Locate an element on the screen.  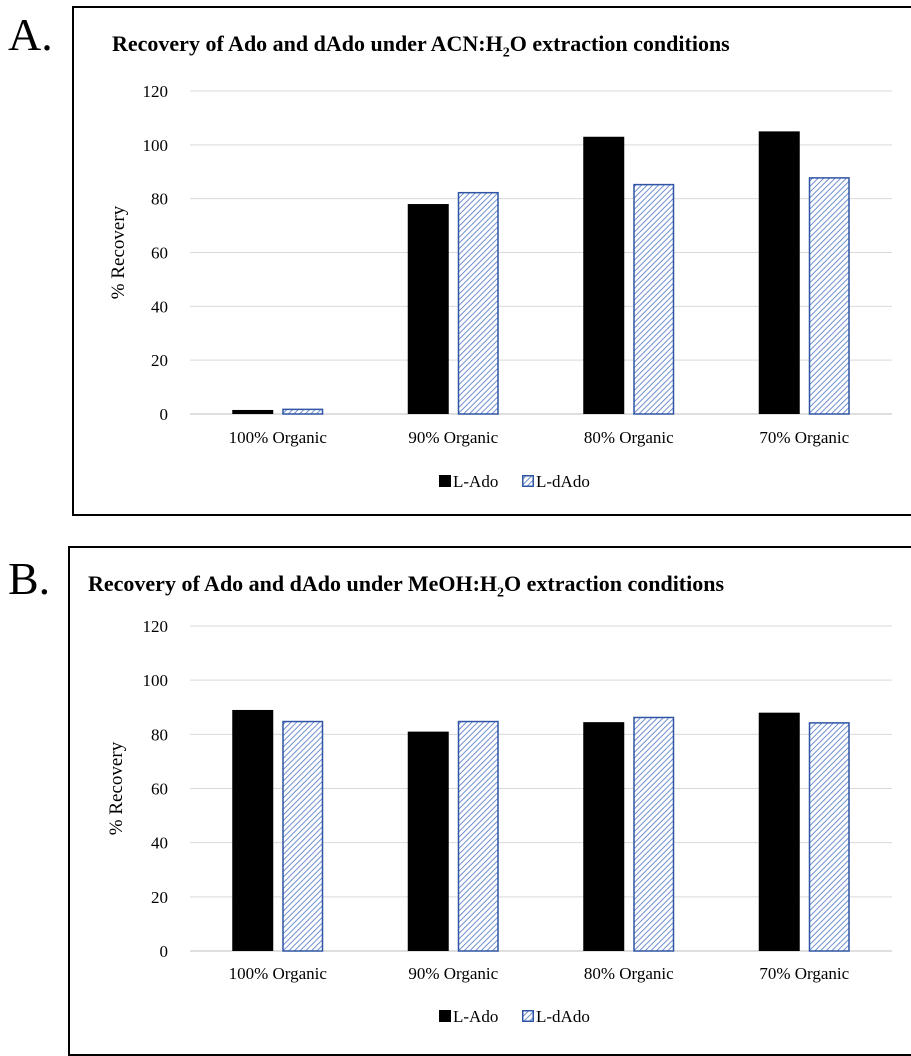
x-tick-label-b-1: 90% Organic is located at coordinates (453, 973).